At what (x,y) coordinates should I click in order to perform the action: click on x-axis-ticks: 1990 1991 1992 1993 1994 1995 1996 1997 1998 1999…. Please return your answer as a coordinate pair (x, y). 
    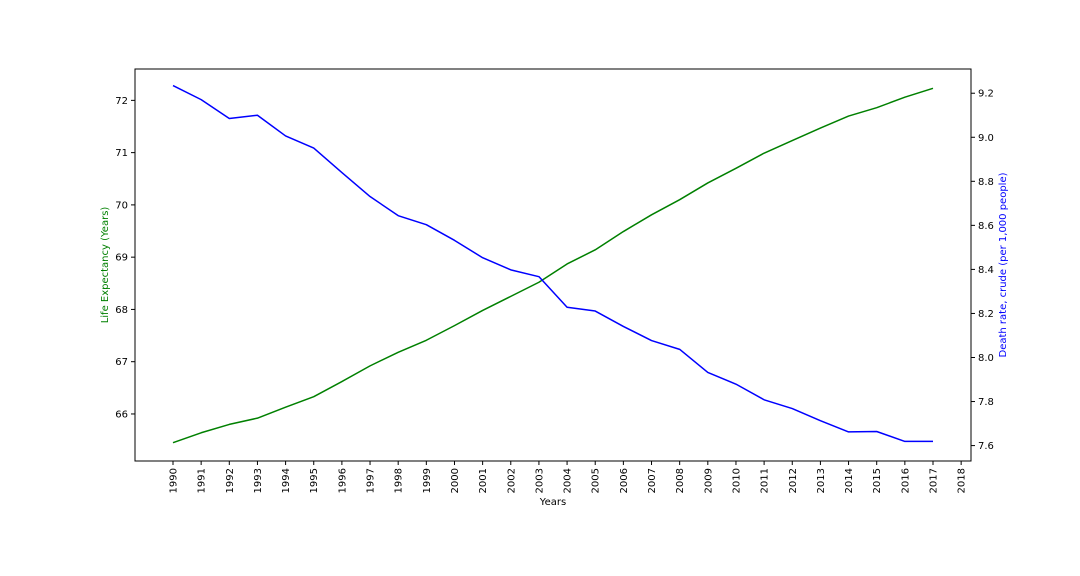
    Looking at the image, I should click on (568, 477).